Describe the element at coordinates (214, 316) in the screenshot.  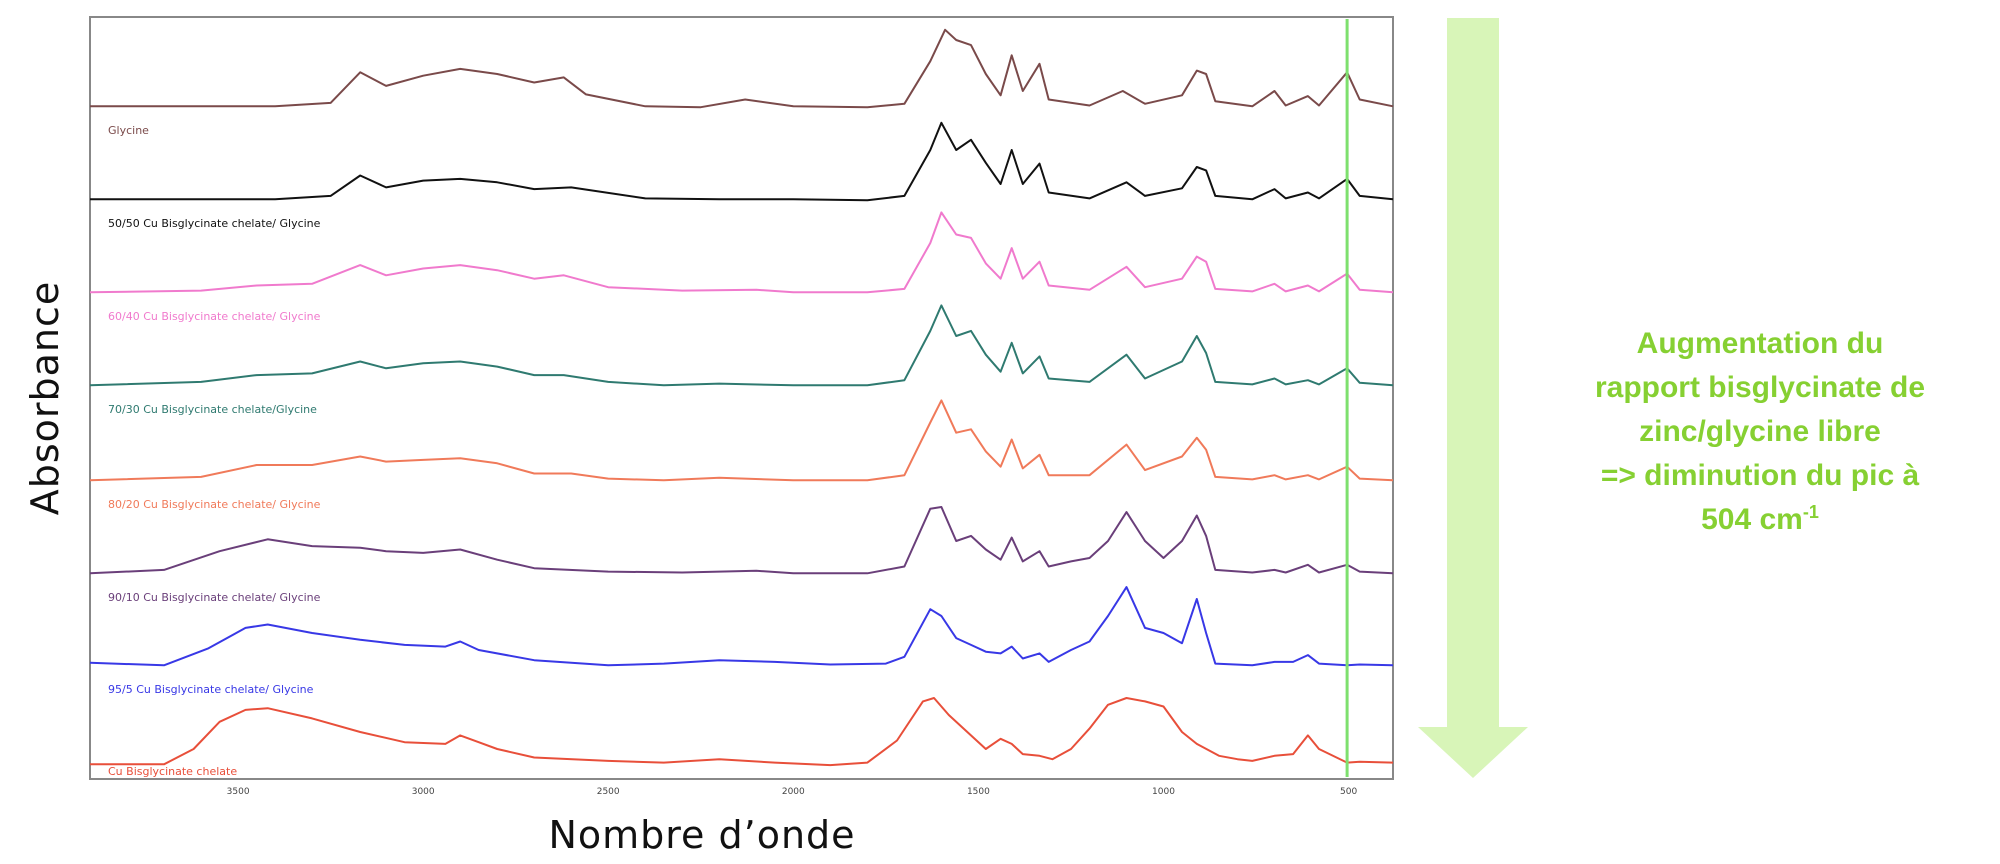
I see `trace-label-3: 60/40 Cu Bisglycinate chelate/ Glycine` at that location.